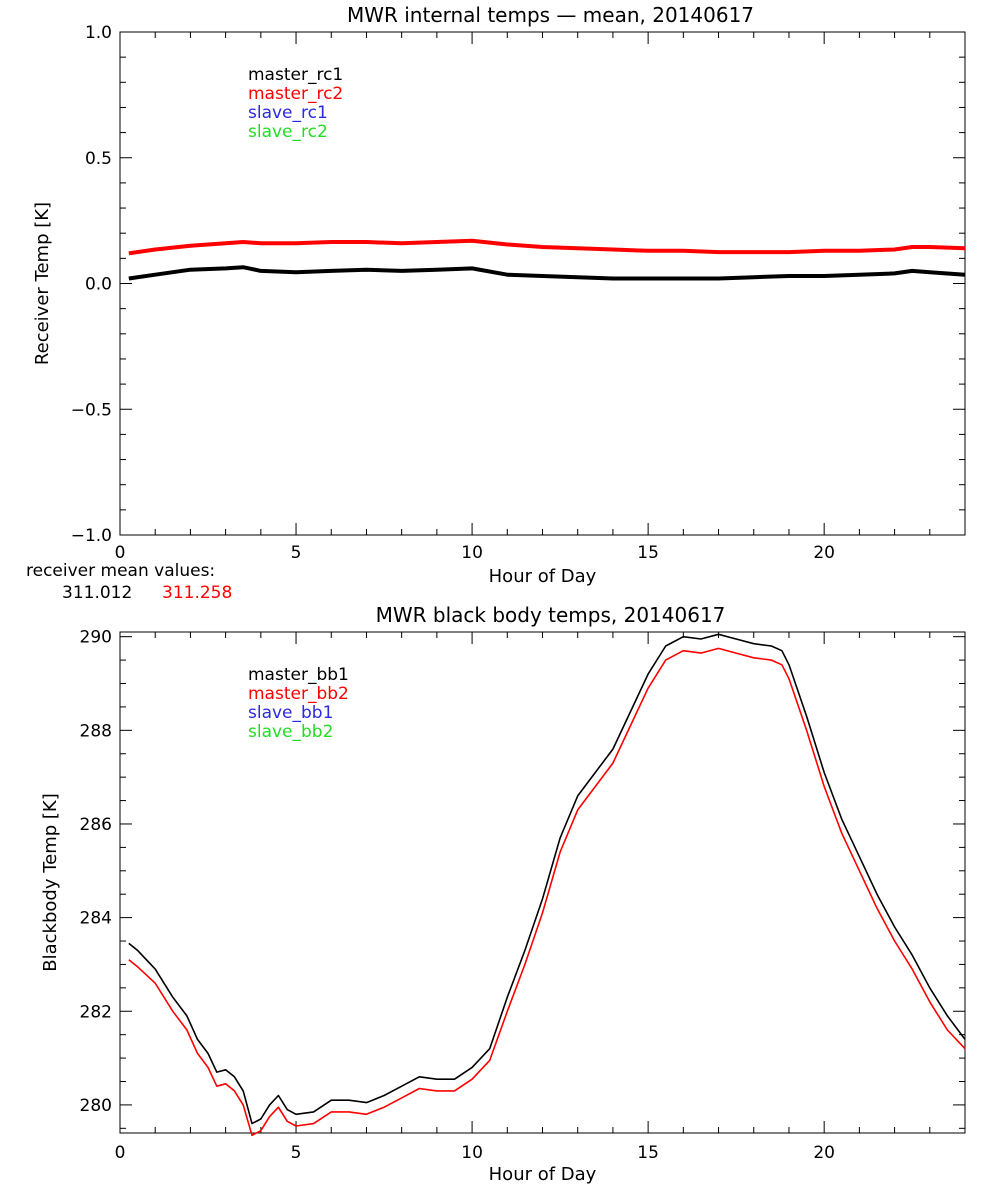  Describe the element at coordinates (91, 536) in the screenshot. I see `y-tick-label: −1.0` at that location.